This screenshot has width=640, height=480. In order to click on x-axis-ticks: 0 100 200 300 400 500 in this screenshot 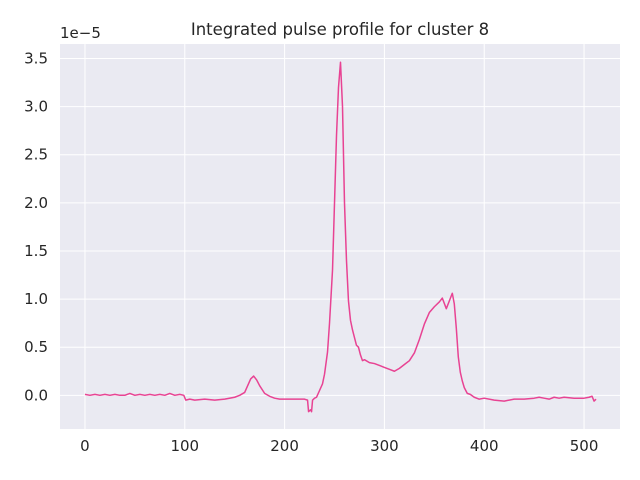, I will do `click(339, 446)`.